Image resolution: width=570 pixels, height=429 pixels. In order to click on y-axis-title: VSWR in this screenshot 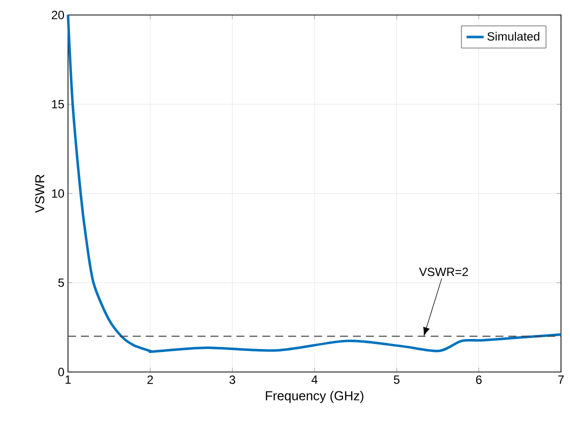, I will do `click(39, 193)`.